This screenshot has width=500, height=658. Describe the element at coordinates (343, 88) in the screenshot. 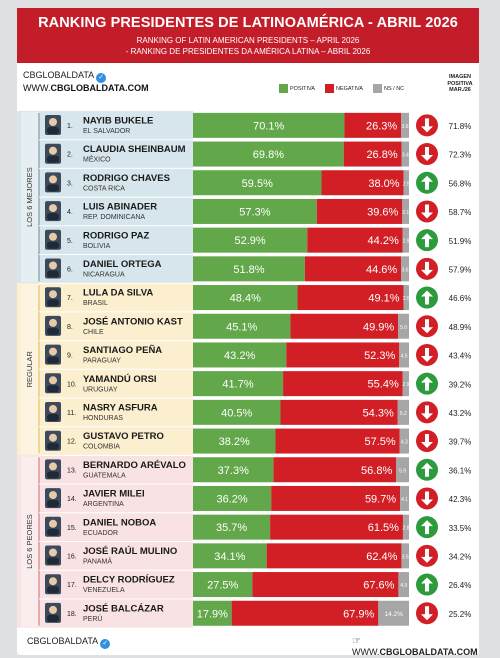

I see `legend-negative: NEGATIVA` at that location.